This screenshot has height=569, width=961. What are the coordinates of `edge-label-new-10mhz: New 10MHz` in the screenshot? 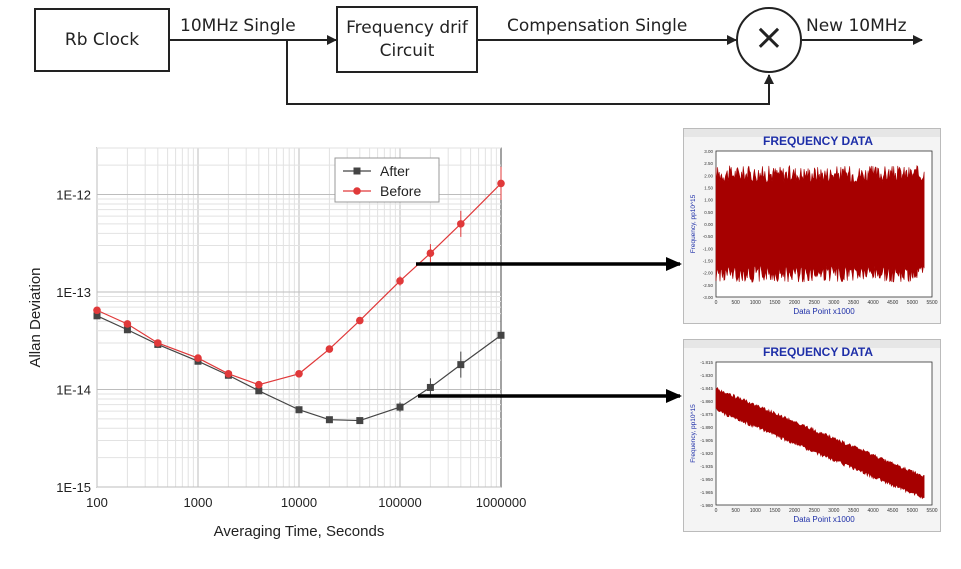 It's located at (856, 26).